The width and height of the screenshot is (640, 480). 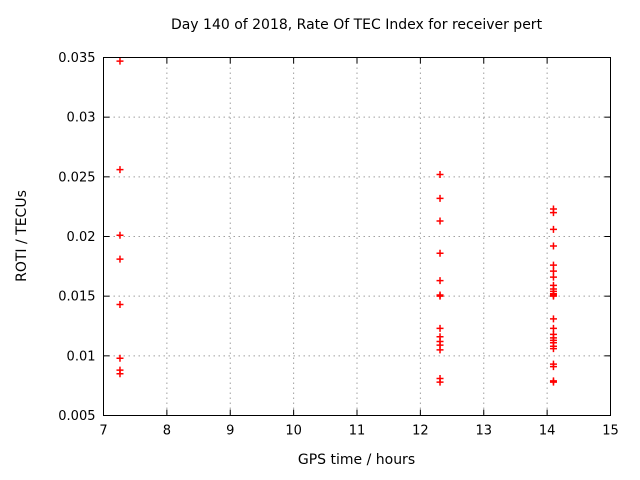 I want to click on x-tick-label: 14, so click(x=547, y=431).